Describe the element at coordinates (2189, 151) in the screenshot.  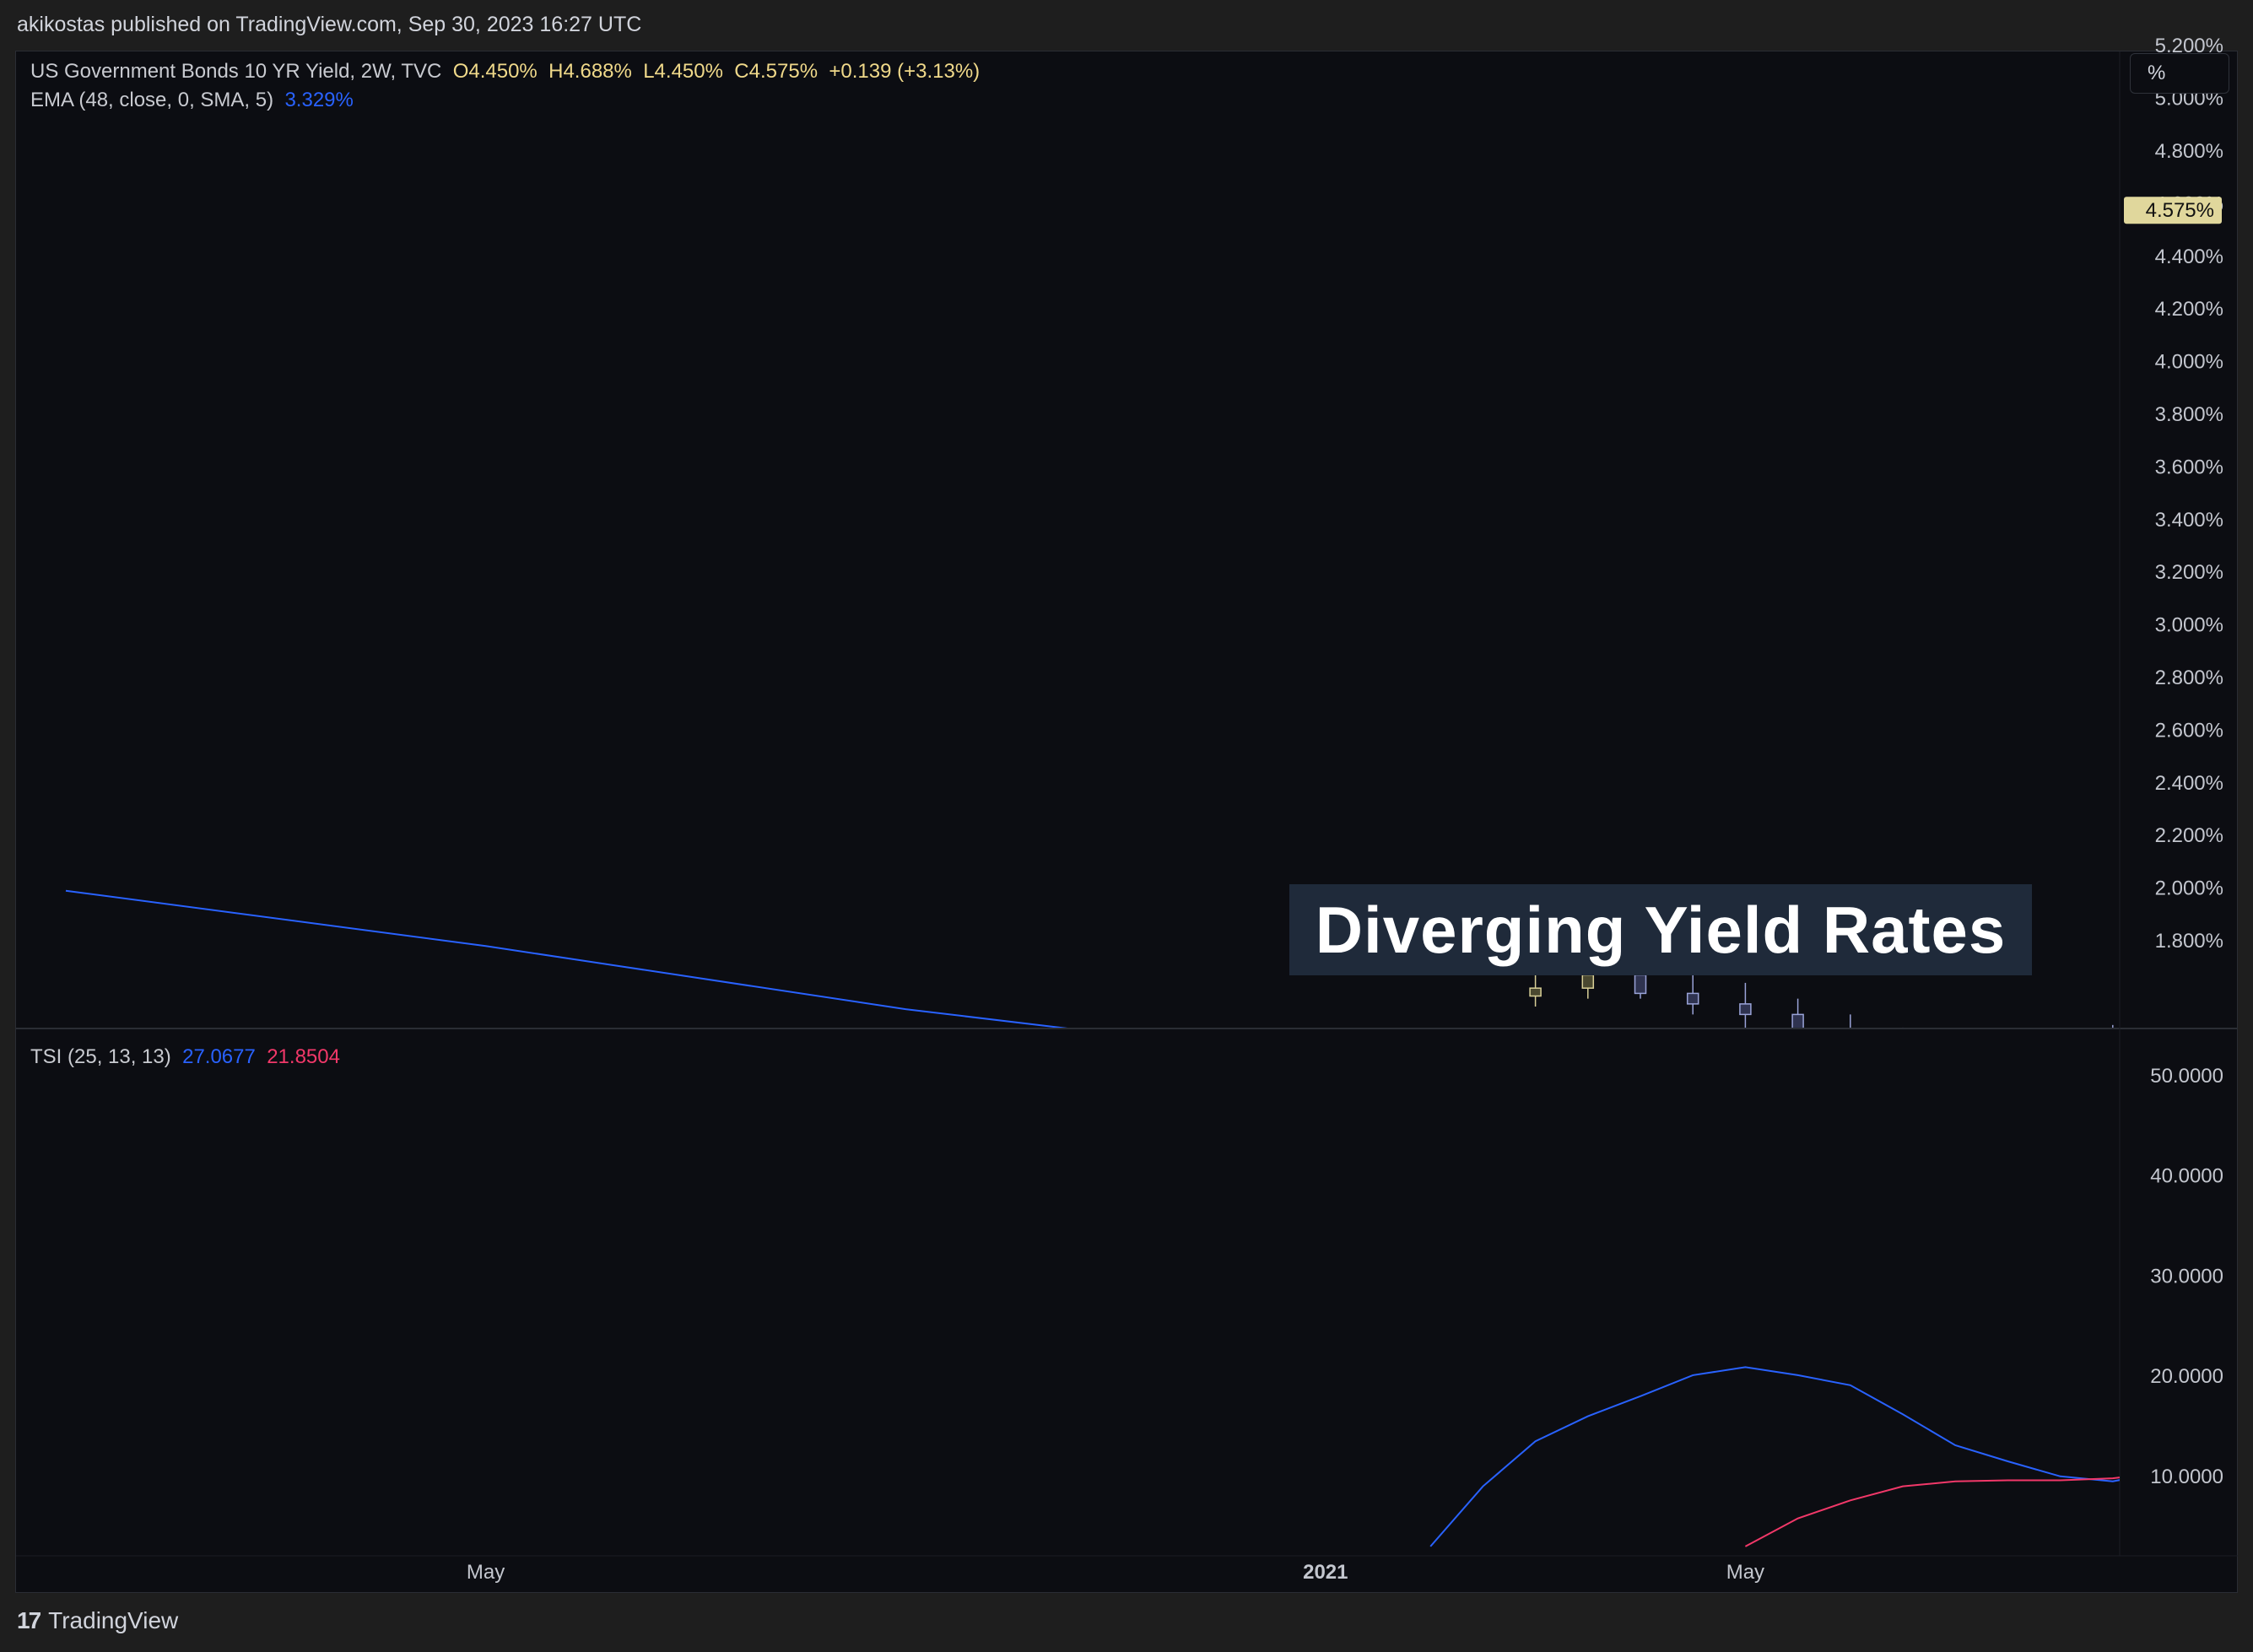
I see `price-tick-label: 4.800%` at that location.